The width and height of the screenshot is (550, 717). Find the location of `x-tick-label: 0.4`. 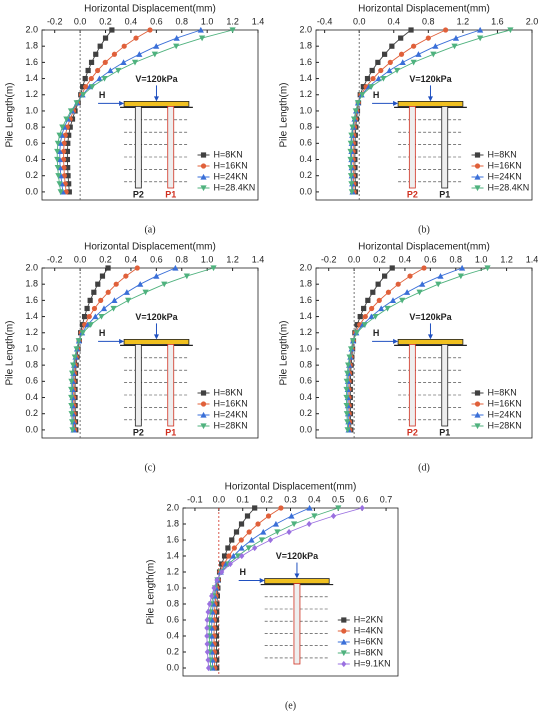

x-tick-label: 0.4 is located at coordinates (394, 21).